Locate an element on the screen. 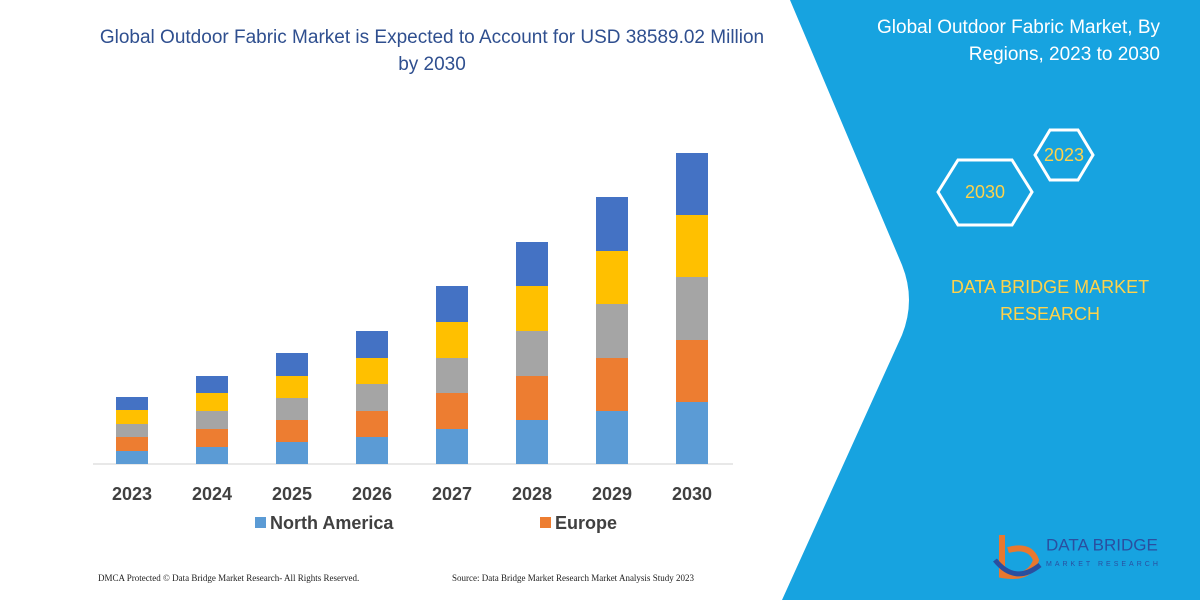 Image resolution: width=1200 pixels, height=600 pixels. x-tick-label: 2027 is located at coordinates (452, 494).